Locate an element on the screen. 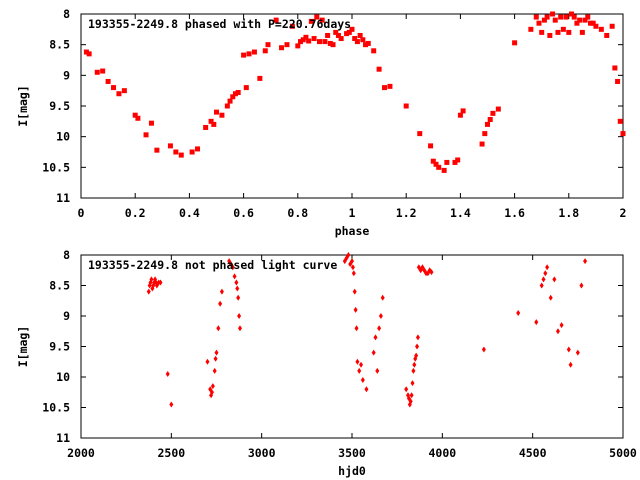 Image resolution: width=640 pixels, height=480 pixels. chart-title-not-phased: 193355-2249.8 not phased light curve is located at coordinates (212, 265).